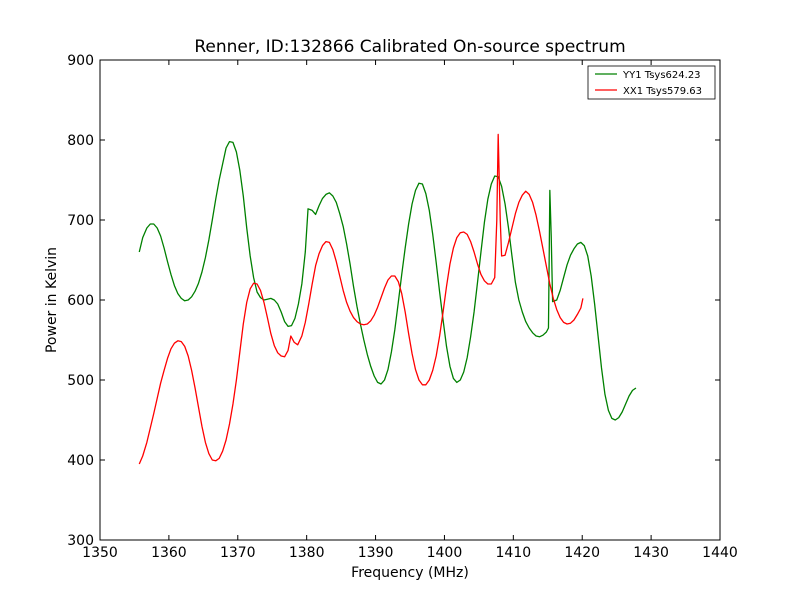 The width and height of the screenshot is (800, 600). Describe the element at coordinates (514, 553) in the screenshot. I see `x-tick-label: 1410` at that location.